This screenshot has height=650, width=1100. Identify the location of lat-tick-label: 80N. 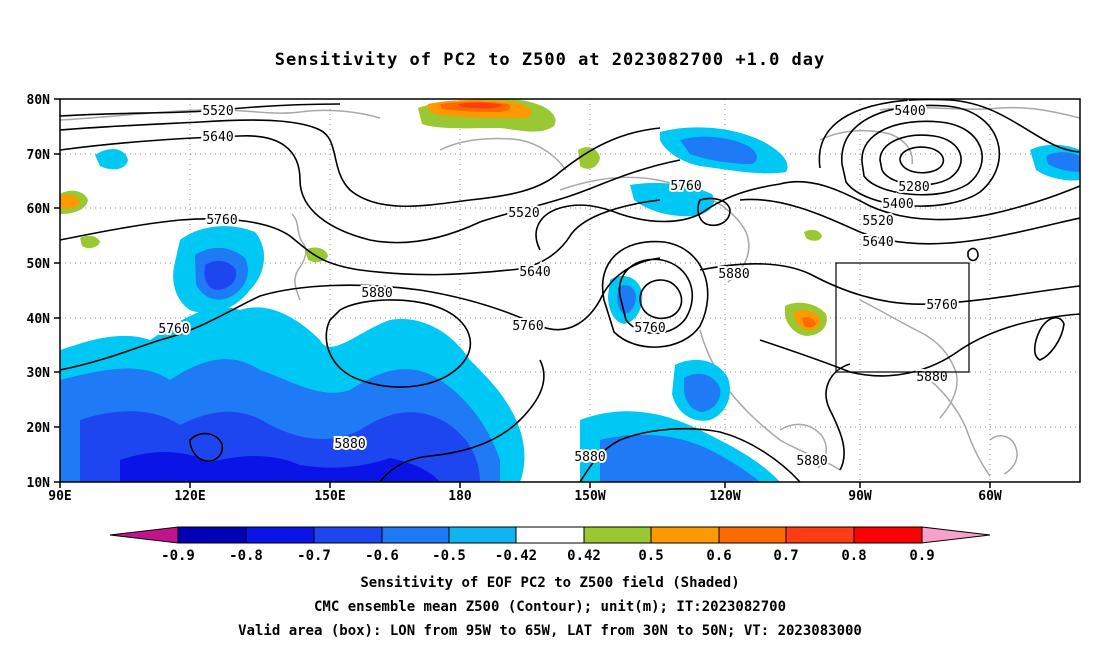
(39, 100).